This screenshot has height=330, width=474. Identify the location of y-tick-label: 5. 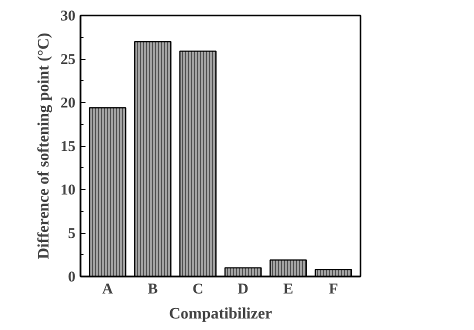
(72, 234).